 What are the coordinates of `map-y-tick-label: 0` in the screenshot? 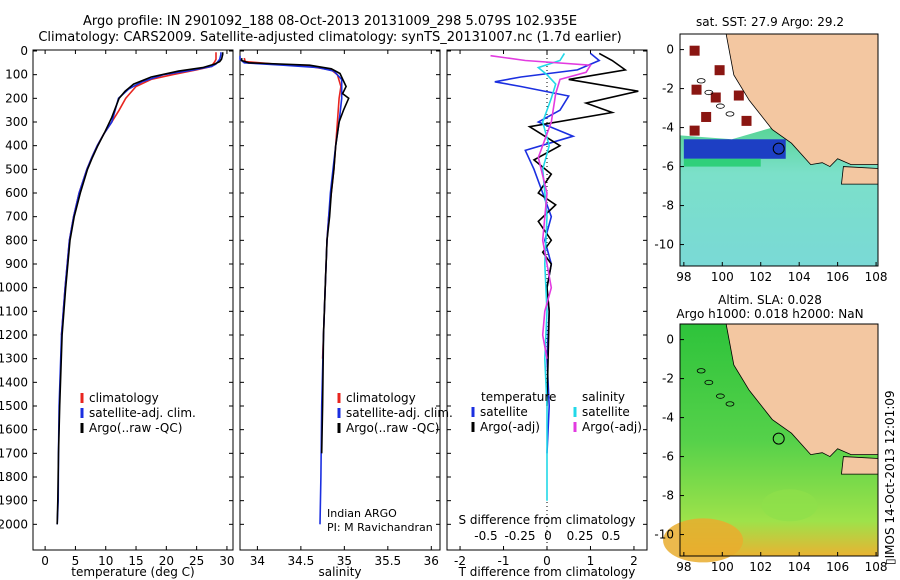 It's located at (670, 340).